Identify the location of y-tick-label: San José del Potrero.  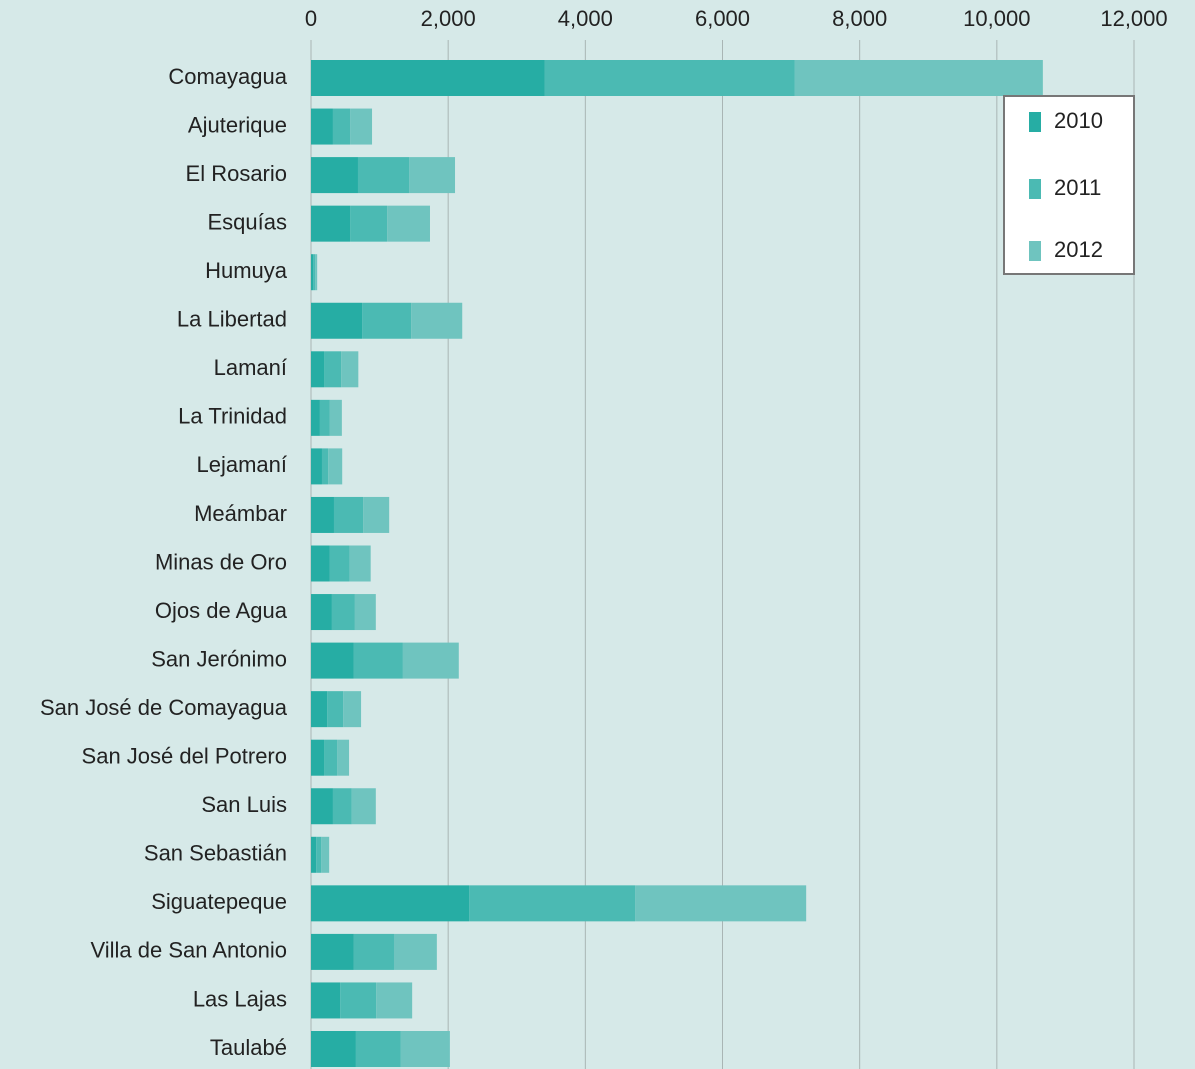
(184, 756).